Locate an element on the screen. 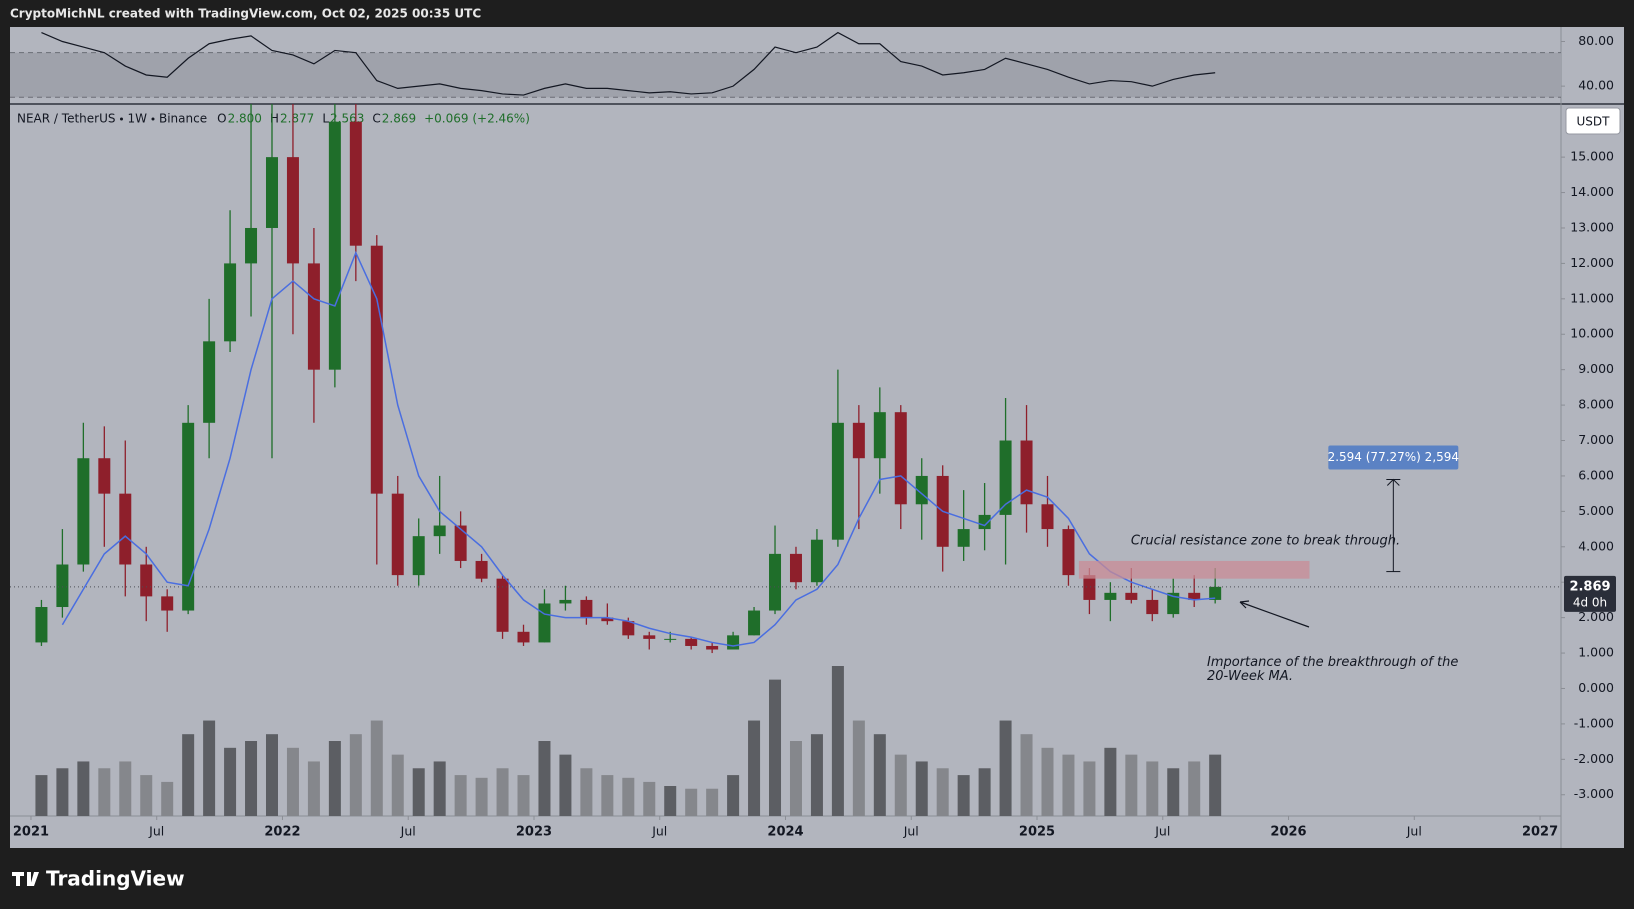 This screenshot has height=909, width=1634. x-tick-label: 2027 is located at coordinates (1540, 832).